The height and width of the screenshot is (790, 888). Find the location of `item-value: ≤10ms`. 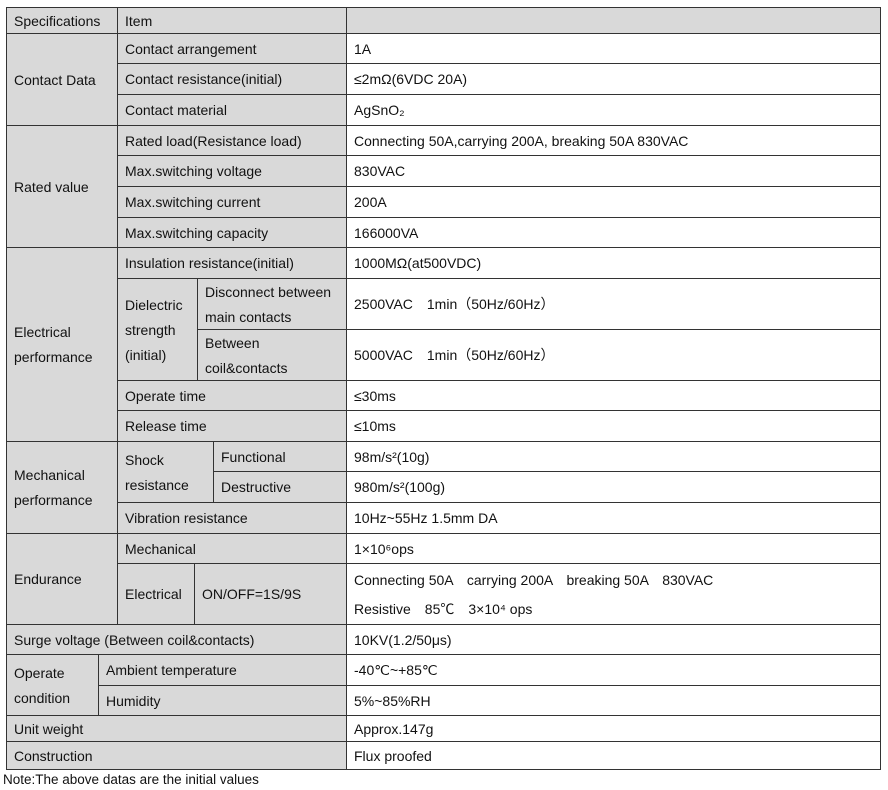

item-value: ≤10ms is located at coordinates (614, 426).